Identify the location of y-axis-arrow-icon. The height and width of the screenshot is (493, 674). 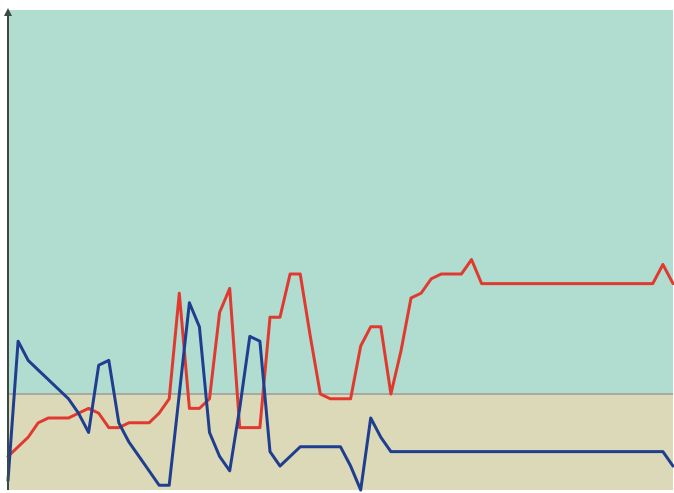
(8, 12).